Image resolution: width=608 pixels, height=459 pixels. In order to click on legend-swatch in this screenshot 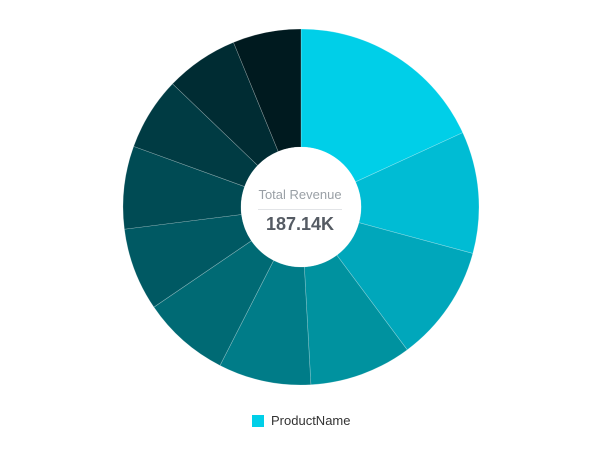, I will do `click(258, 420)`.